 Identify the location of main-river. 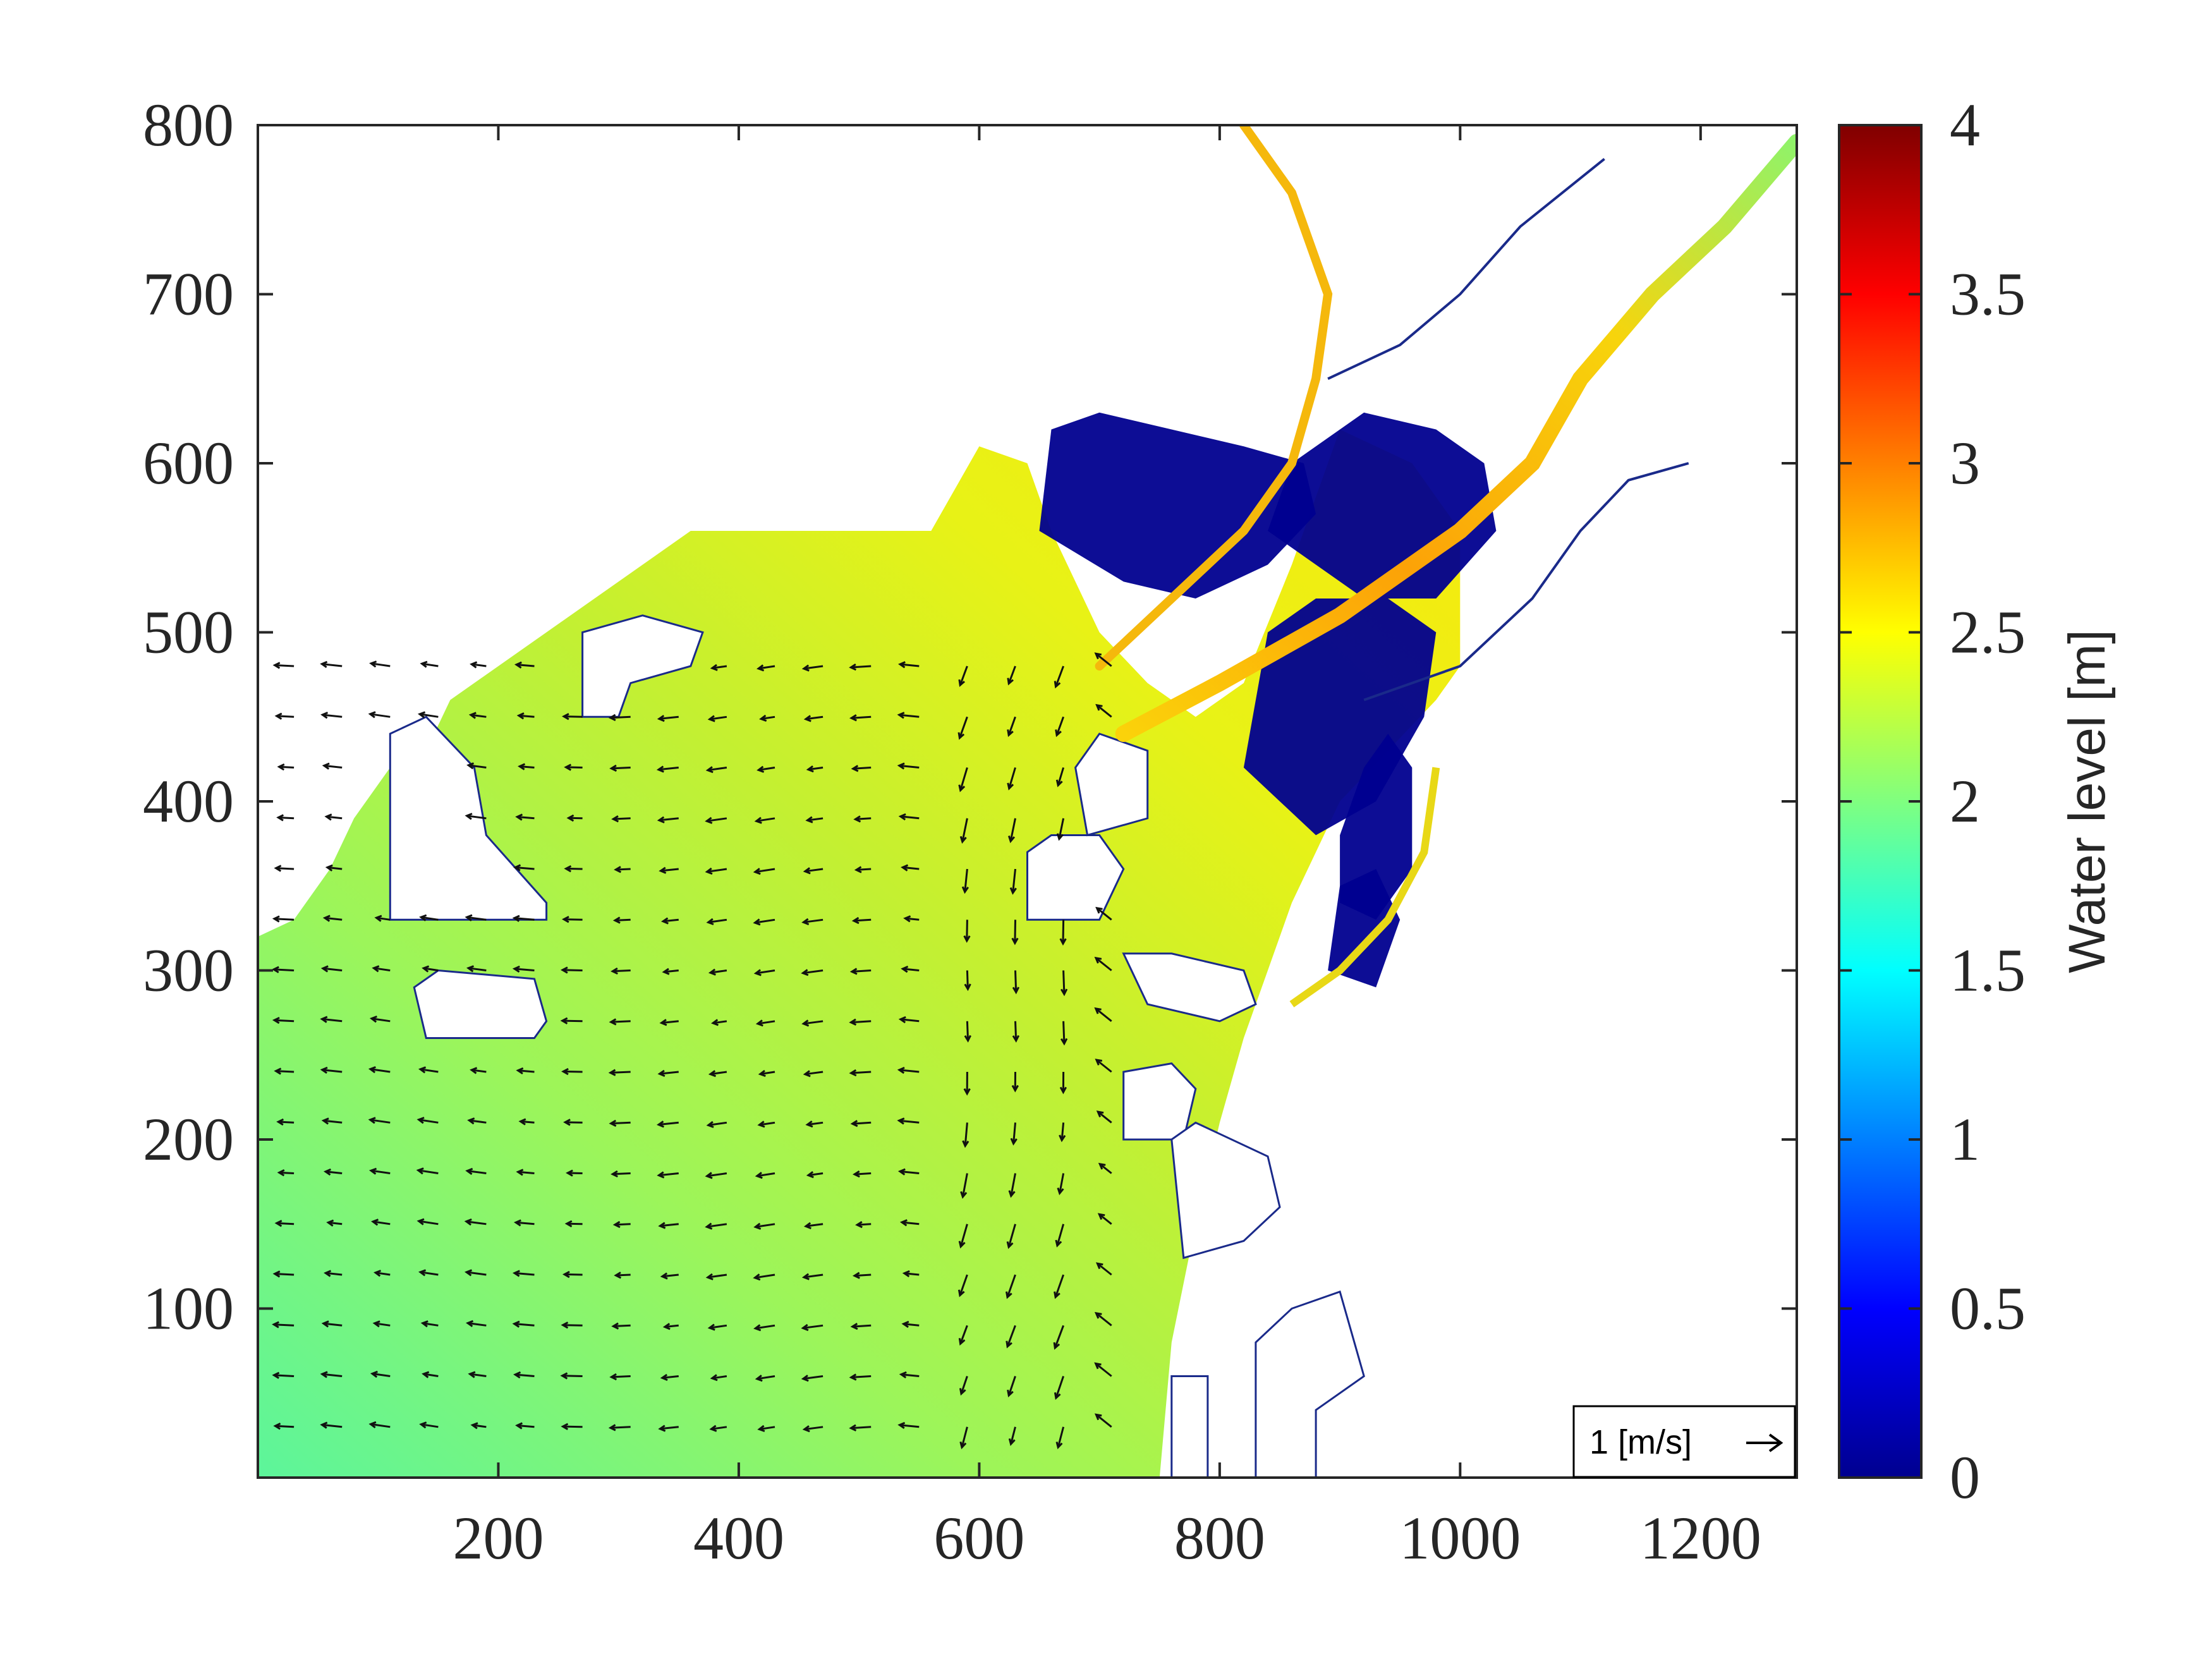
(1456, 437).